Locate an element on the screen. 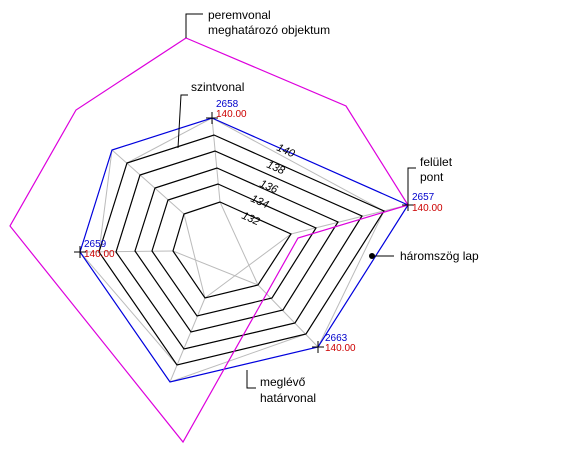  face-dot is located at coordinates (372, 256).